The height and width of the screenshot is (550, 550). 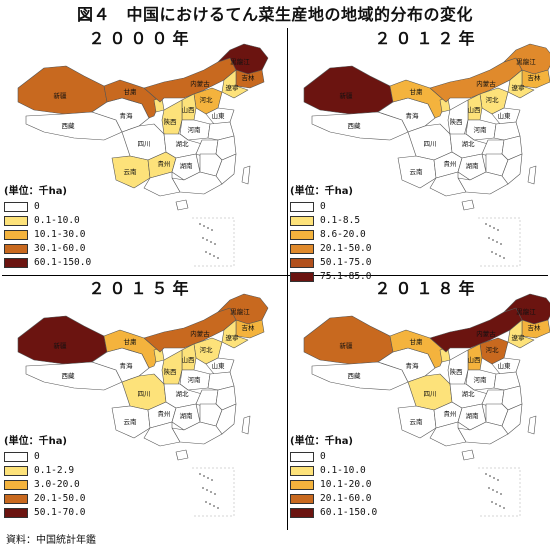 What do you see at coordinates (61, 345) in the screenshot?
I see `province-label-xinjiang: 新疆` at bounding box center [61, 345].